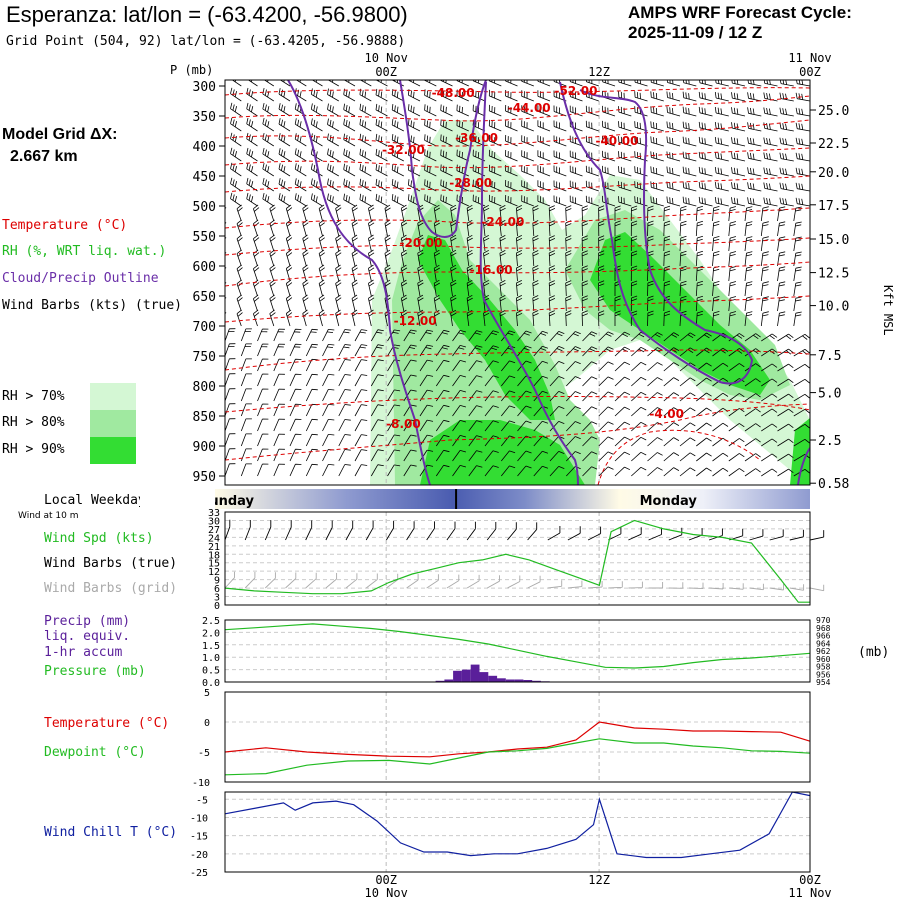 Image resolution: width=900 pixels, height=900 pixels. I want to click on wind-chill-tick-label: -20, so click(199, 855).